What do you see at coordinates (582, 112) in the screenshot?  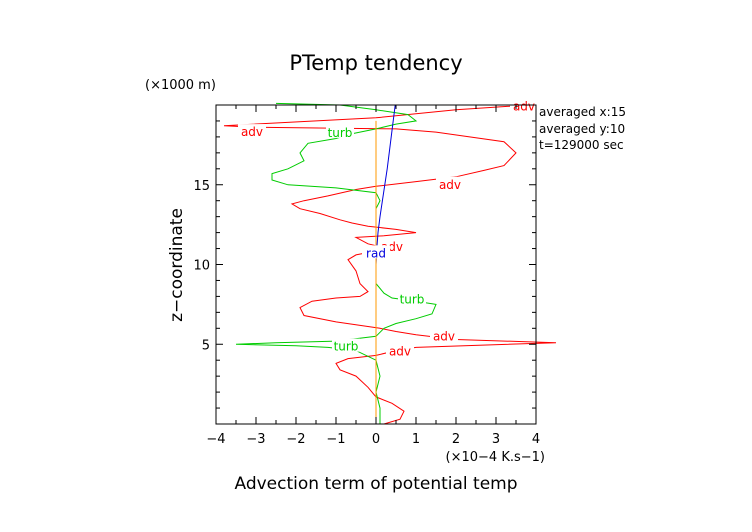 I see `info-line: averaged x:15` at bounding box center [582, 112].